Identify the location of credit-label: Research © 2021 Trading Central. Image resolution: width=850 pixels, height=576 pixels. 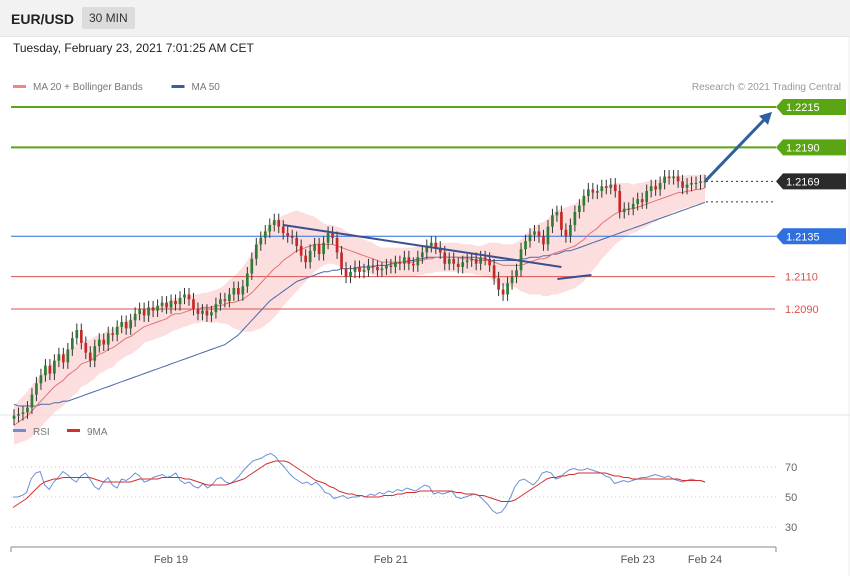
(766, 87).